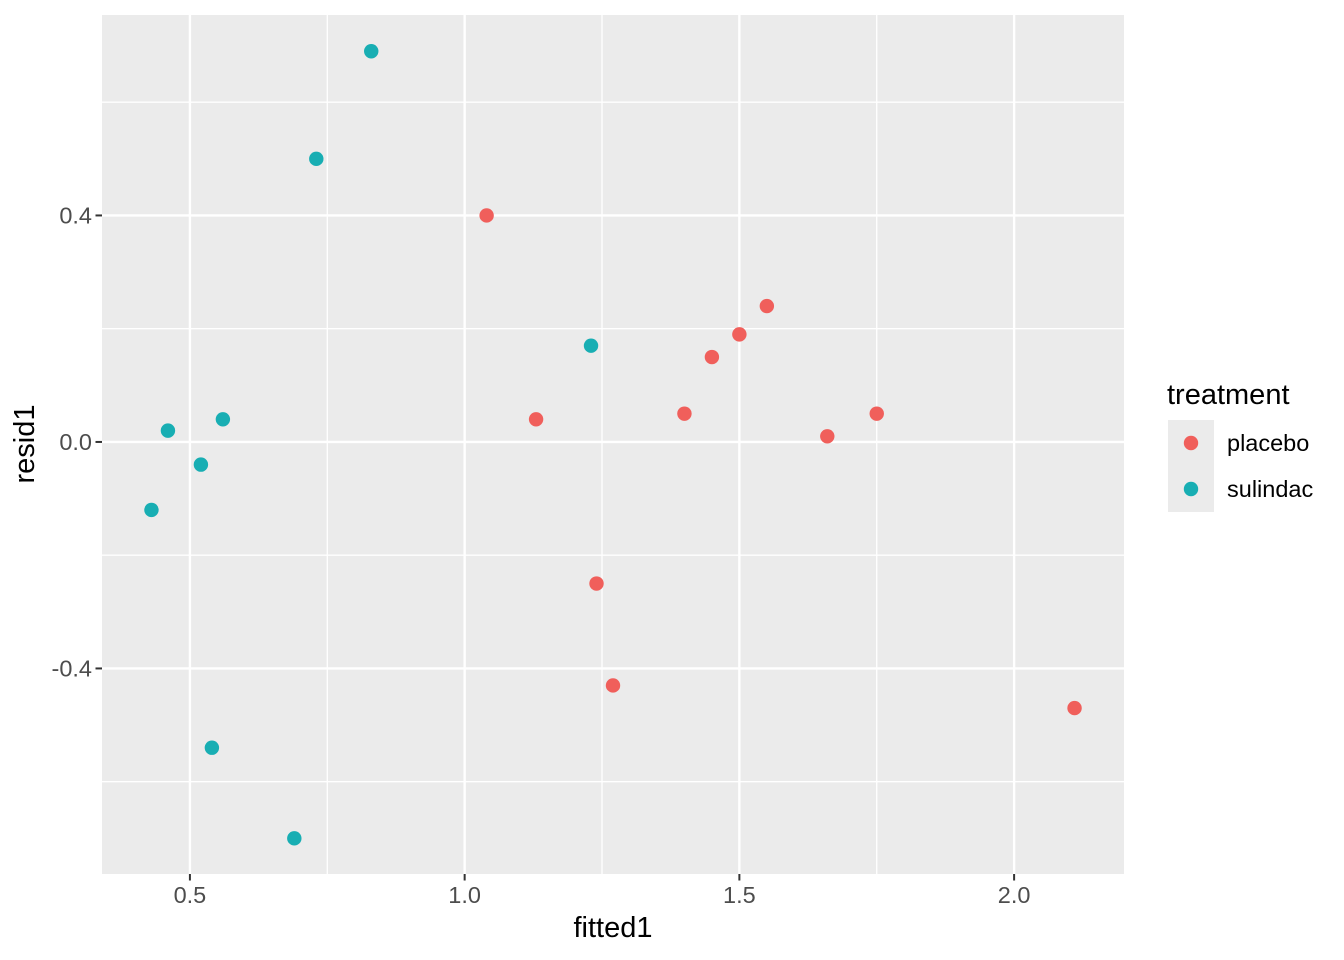 This screenshot has height=960, width=1344. Describe the element at coordinates (602, 895) in the screenshot. I see `x-axis-tick-labels: 0.5 1.0 1.5 2.0` at that location.